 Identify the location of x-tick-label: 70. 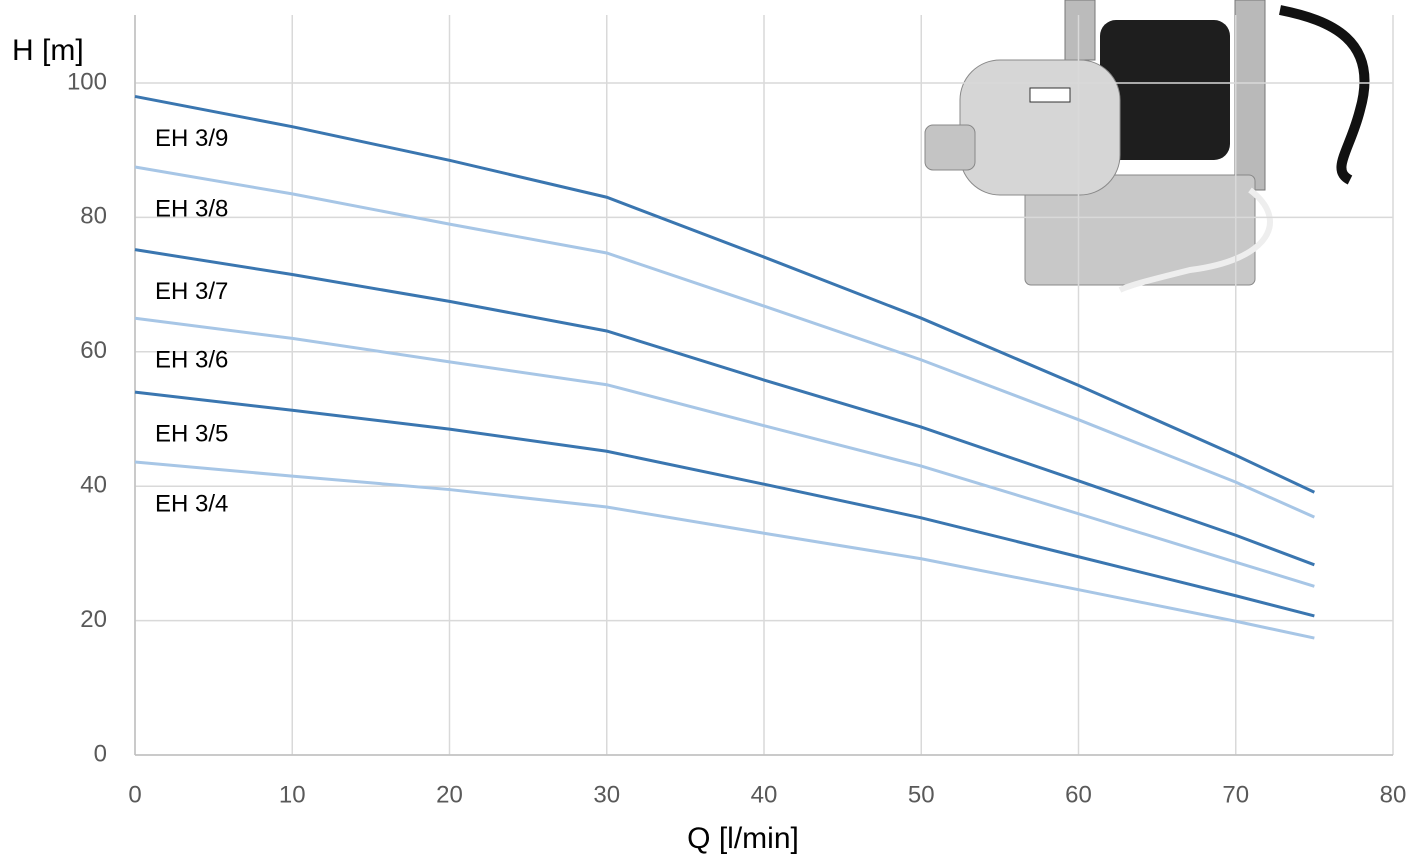
(1235, 794).